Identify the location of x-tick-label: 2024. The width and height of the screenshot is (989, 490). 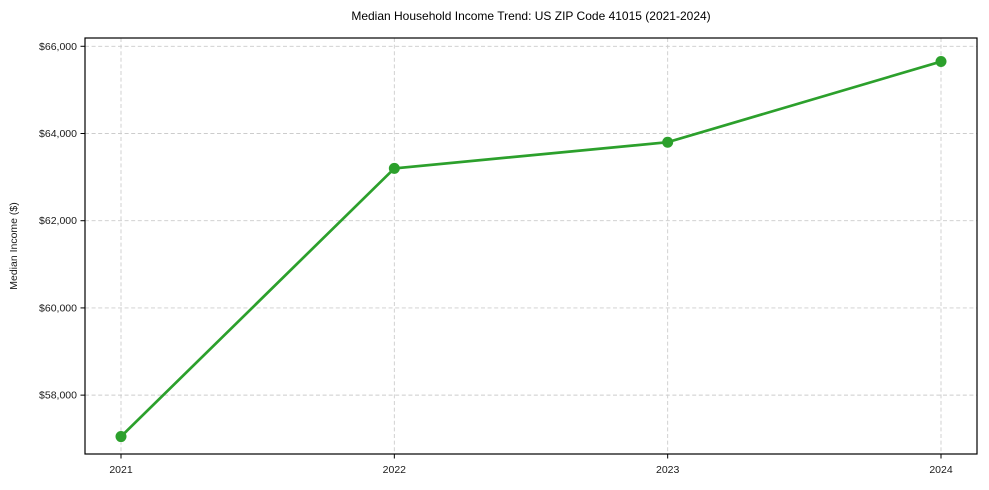
(941, 470).